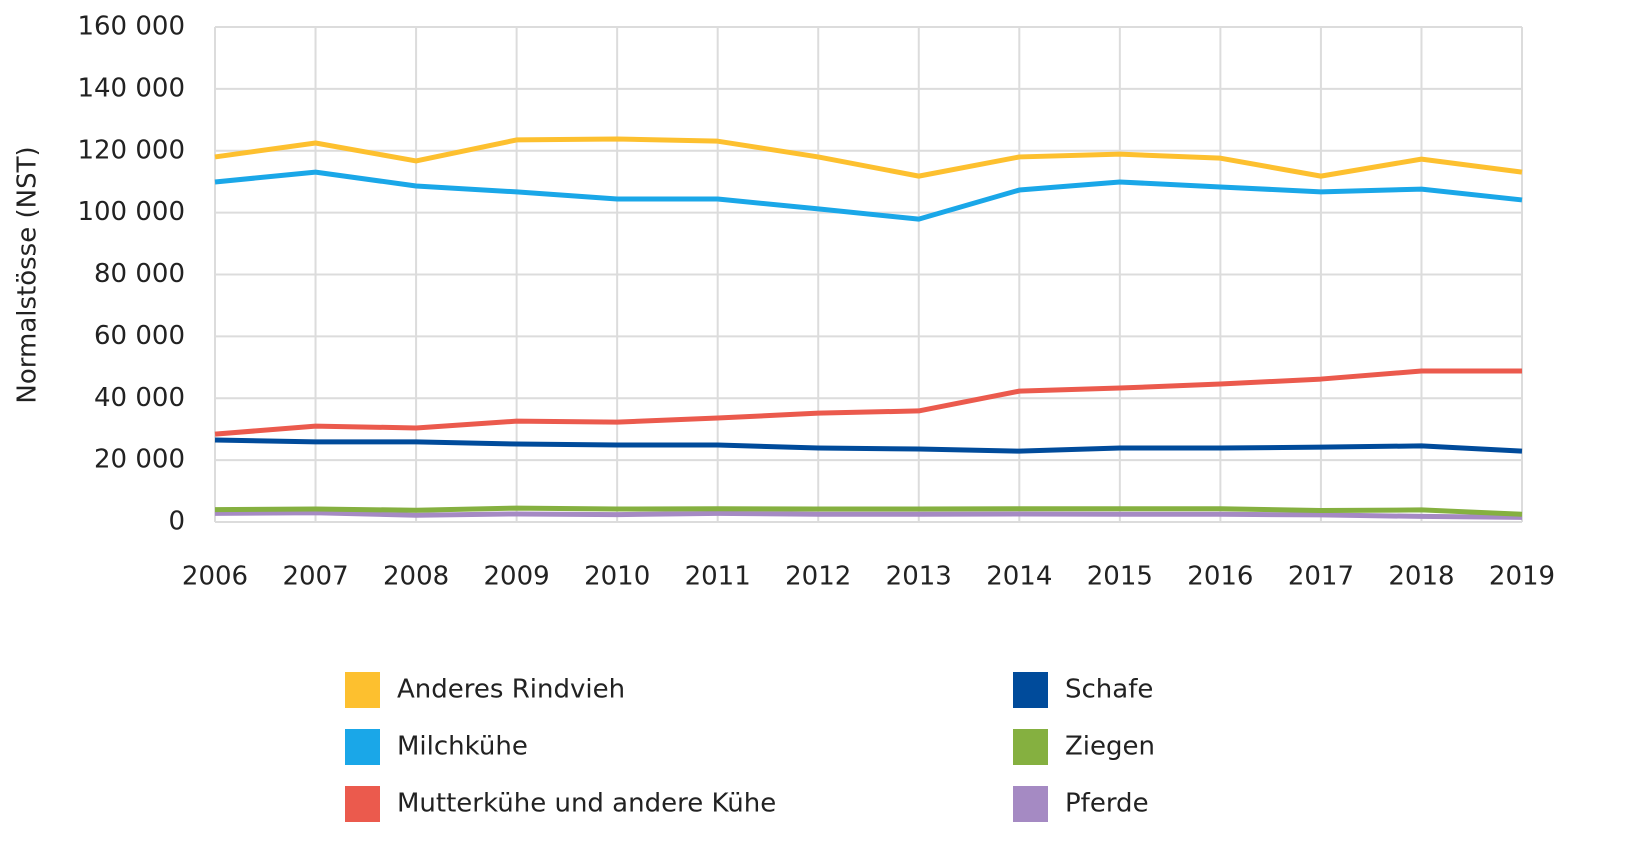 This screenshot has height=854, width=1630. Describe the element at coordinates (1220, 577) in the screenshot. I see `x-tick-label: 2016` at that location.